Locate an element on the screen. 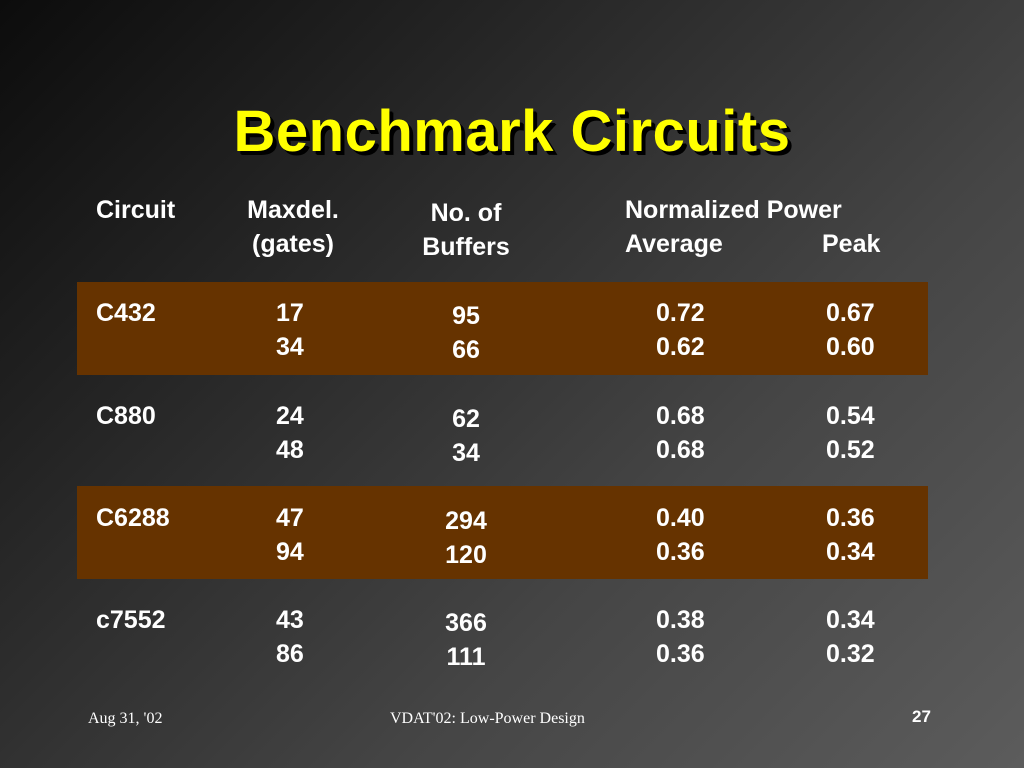 This screenshot has width=1024, height=768. row-c432-buffers-2: 66 is located at coordinates (466, 350).